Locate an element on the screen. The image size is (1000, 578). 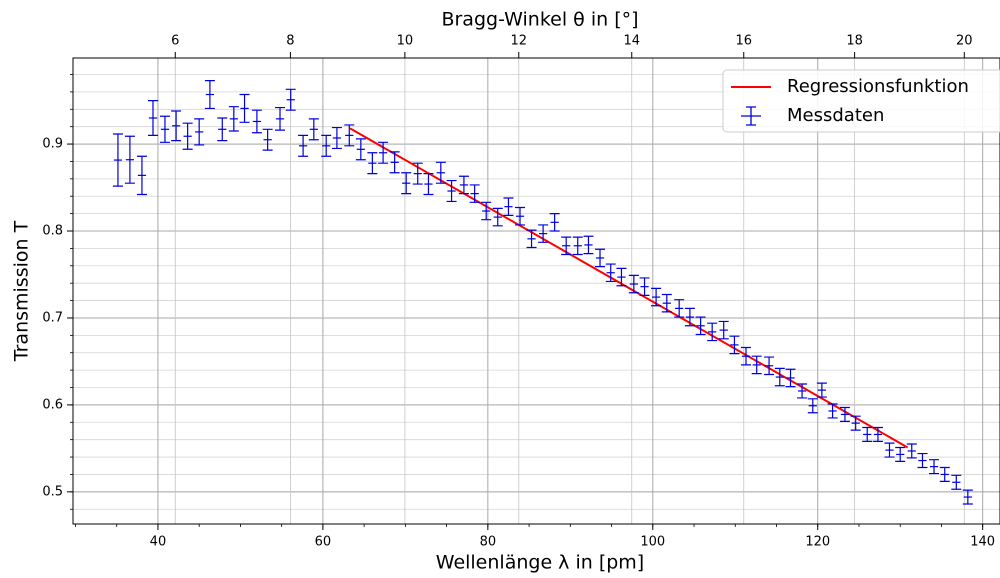
y-tick-label: 0.6 is located at coordinates (52, 404).